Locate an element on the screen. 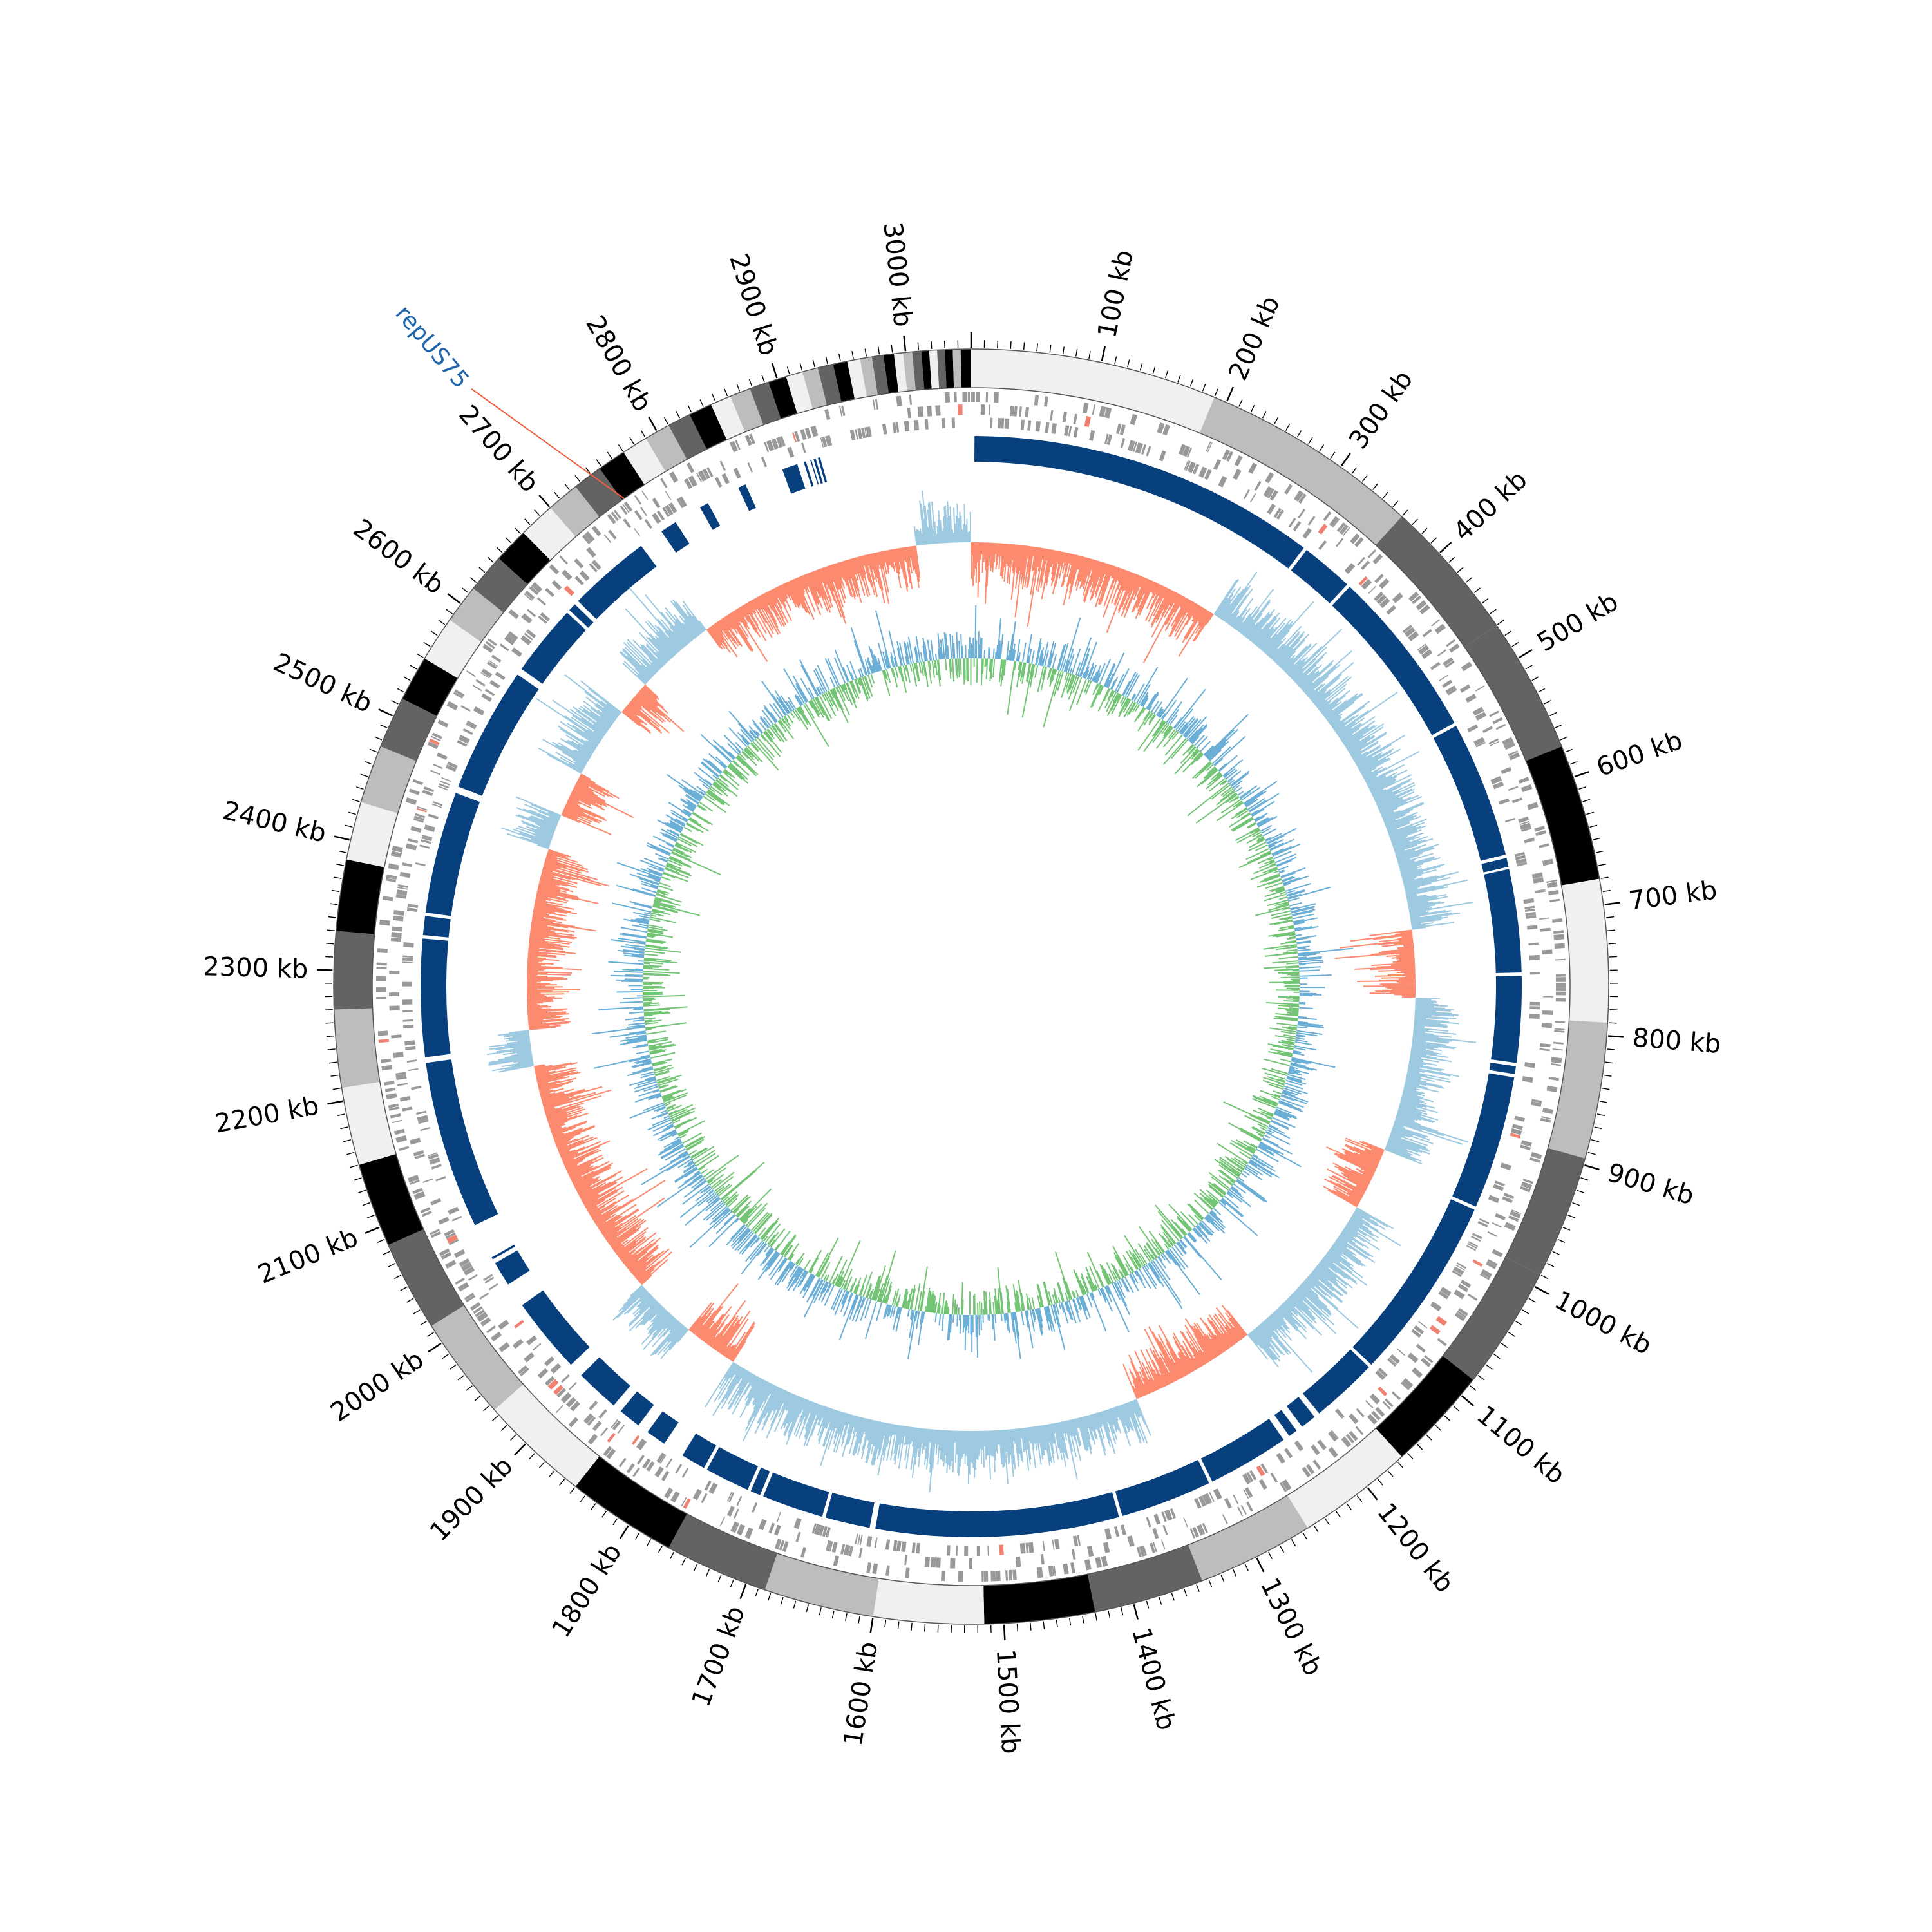  contig-block is located at coordinates (637, 1409).